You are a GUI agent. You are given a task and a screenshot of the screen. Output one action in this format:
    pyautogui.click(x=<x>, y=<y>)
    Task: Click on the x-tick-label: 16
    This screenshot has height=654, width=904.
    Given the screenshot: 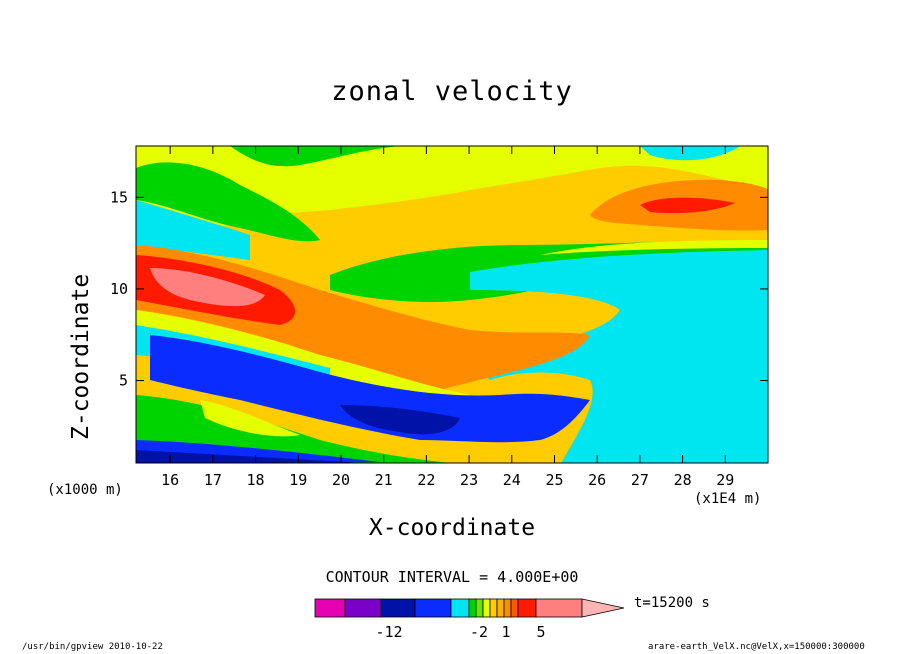 What is the action you would take?
    pyautogui.click(x=170, y=480)
    